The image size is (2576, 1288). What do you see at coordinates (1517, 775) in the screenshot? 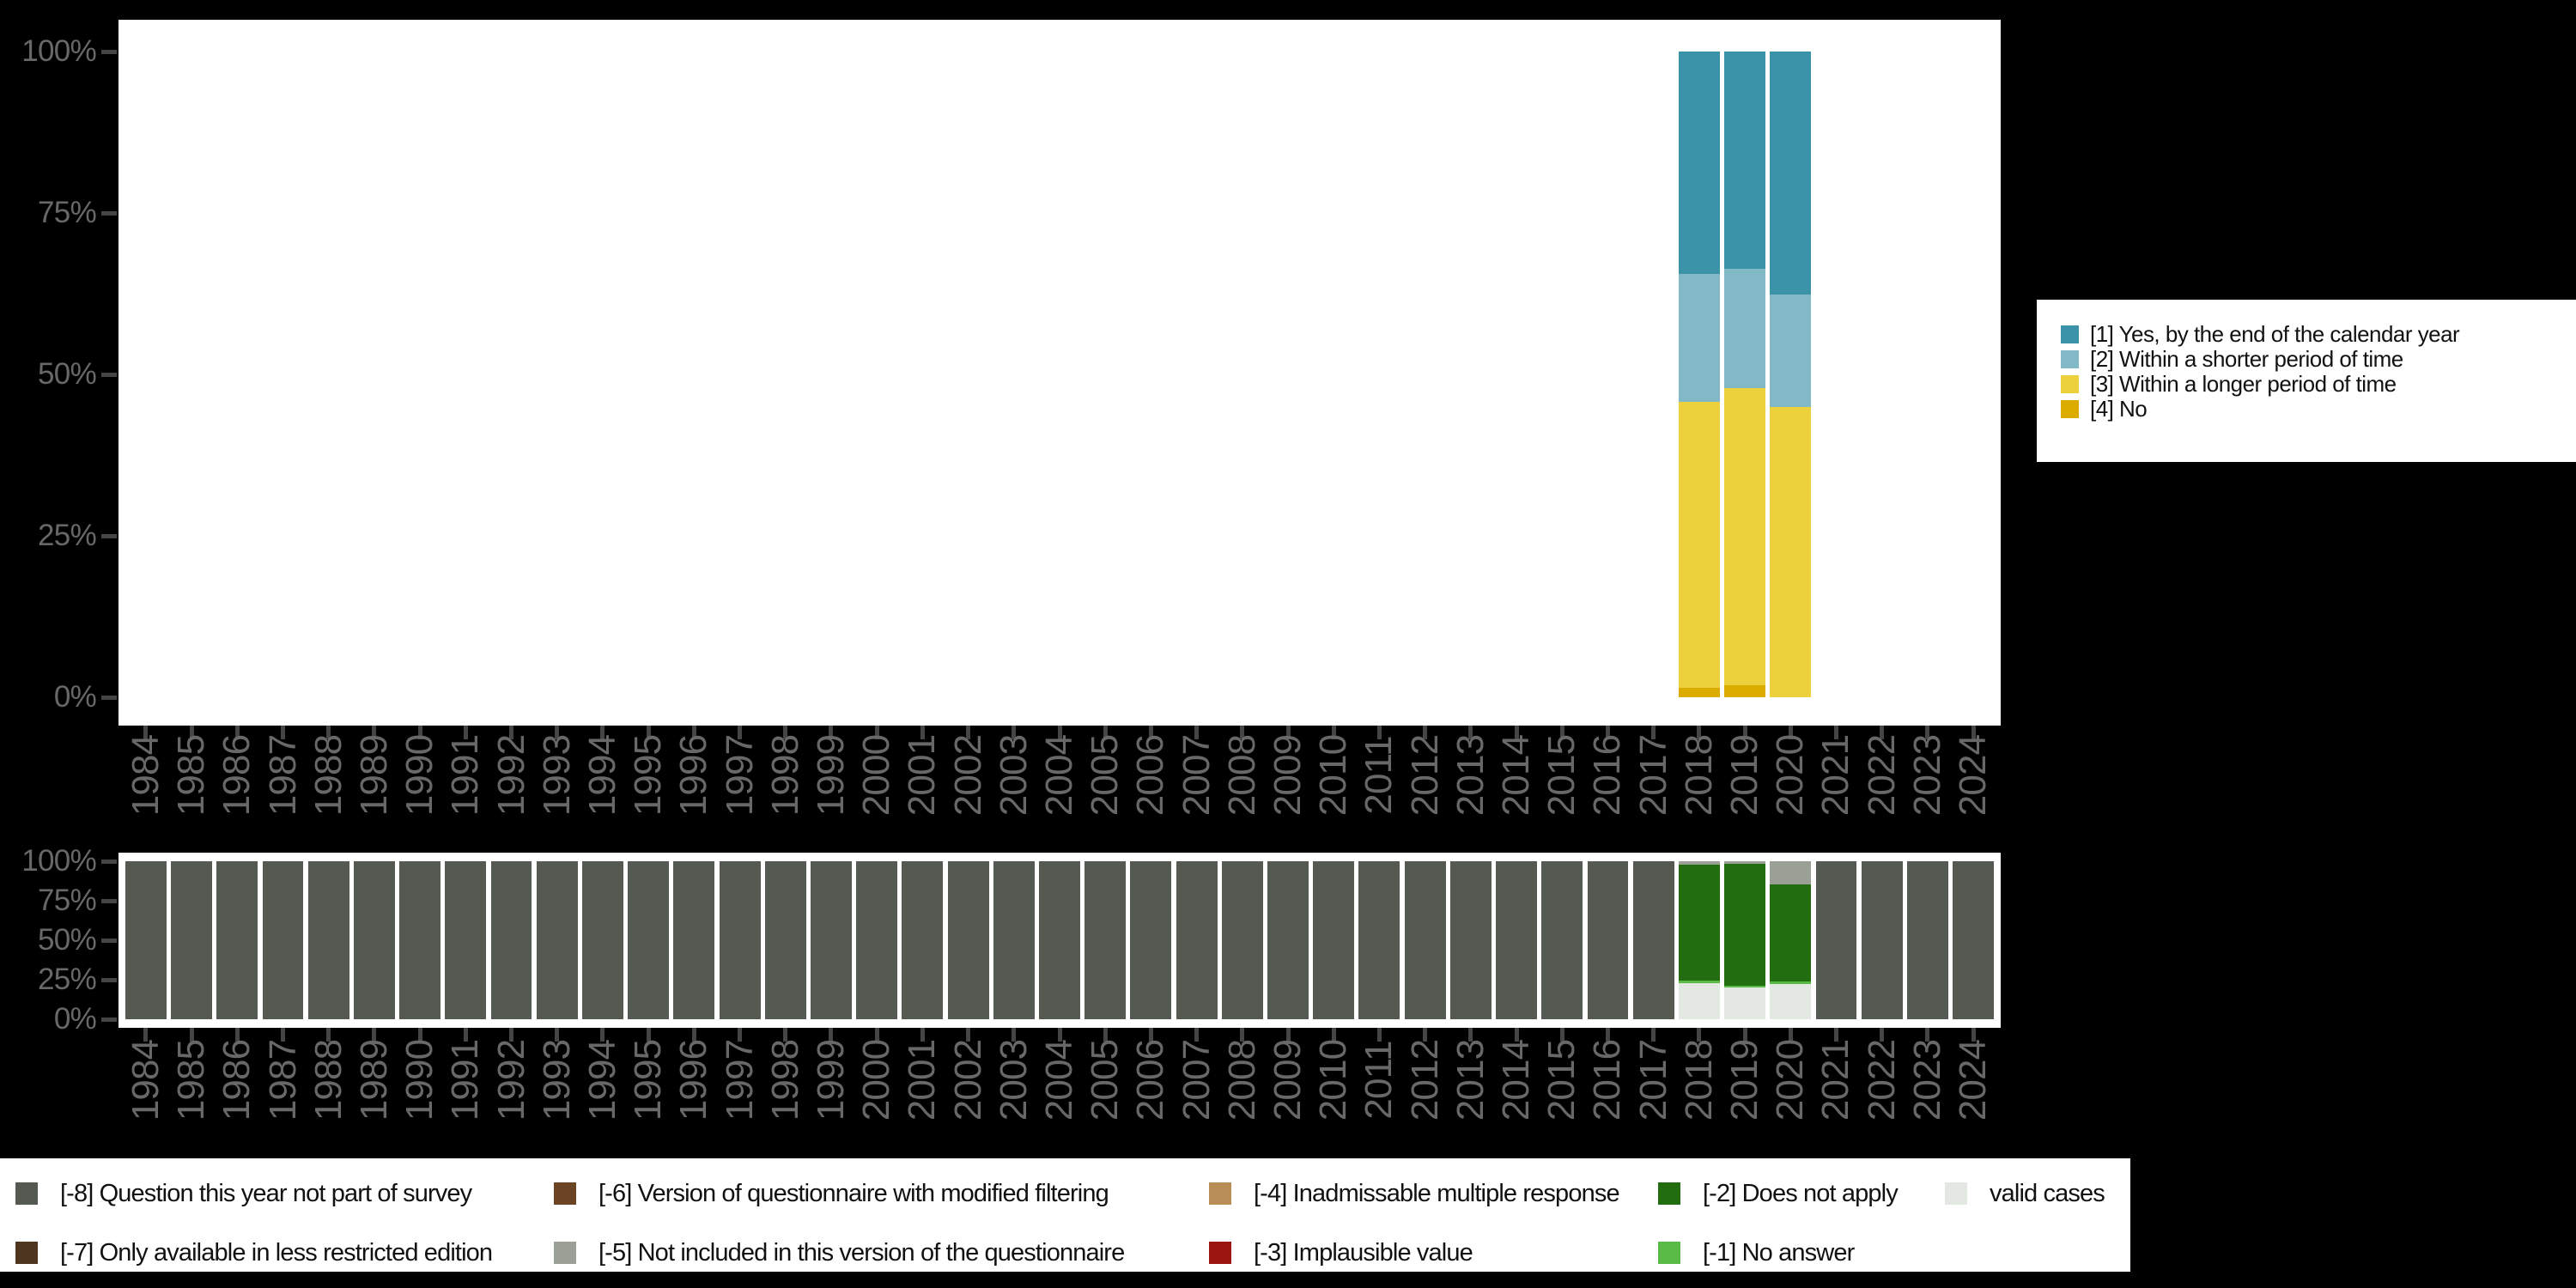
I see `x-axis-label: 2014` at bounding box center [1517, 775].